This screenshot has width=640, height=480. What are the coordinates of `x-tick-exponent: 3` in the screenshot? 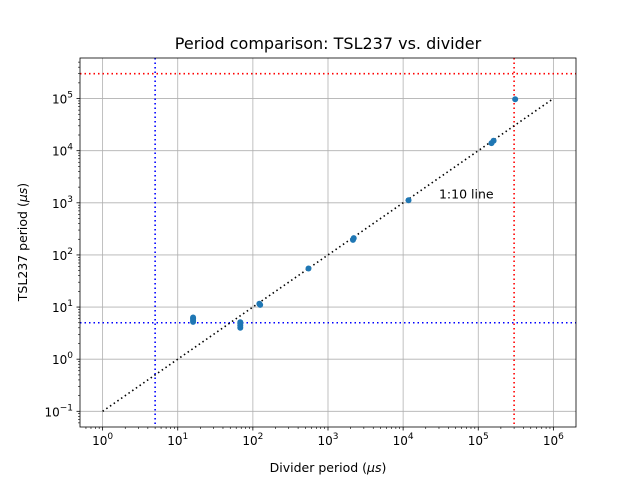 It's located at (336, 437).